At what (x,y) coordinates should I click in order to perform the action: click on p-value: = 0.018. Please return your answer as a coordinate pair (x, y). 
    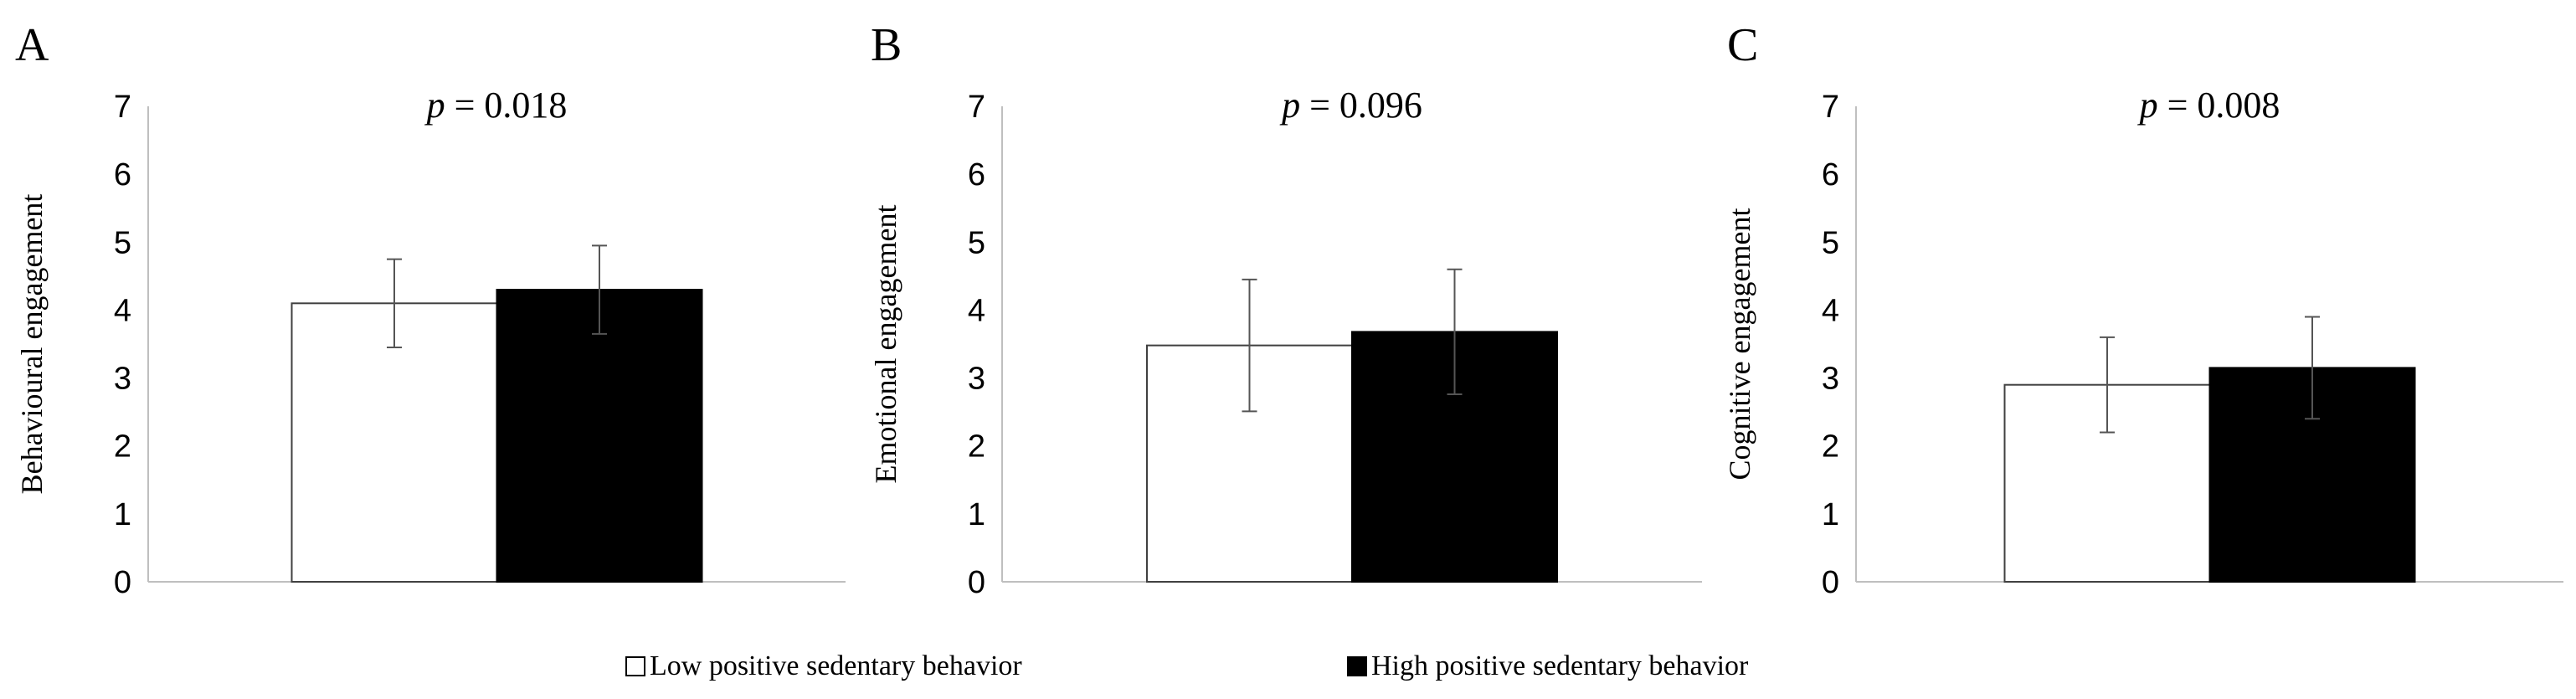
    Looking at the image, I should click on (511, 106).